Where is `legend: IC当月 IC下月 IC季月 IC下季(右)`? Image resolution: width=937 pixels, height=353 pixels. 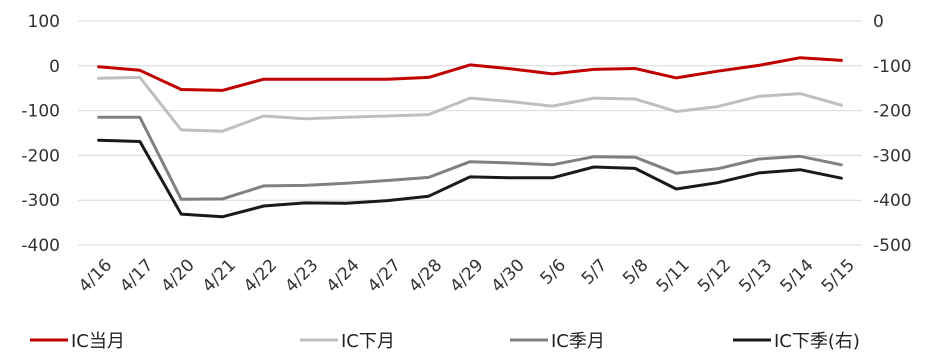 legend: IC当月 IC下月 IC季月 IC下季(右) is located at coordinates (445, 341).